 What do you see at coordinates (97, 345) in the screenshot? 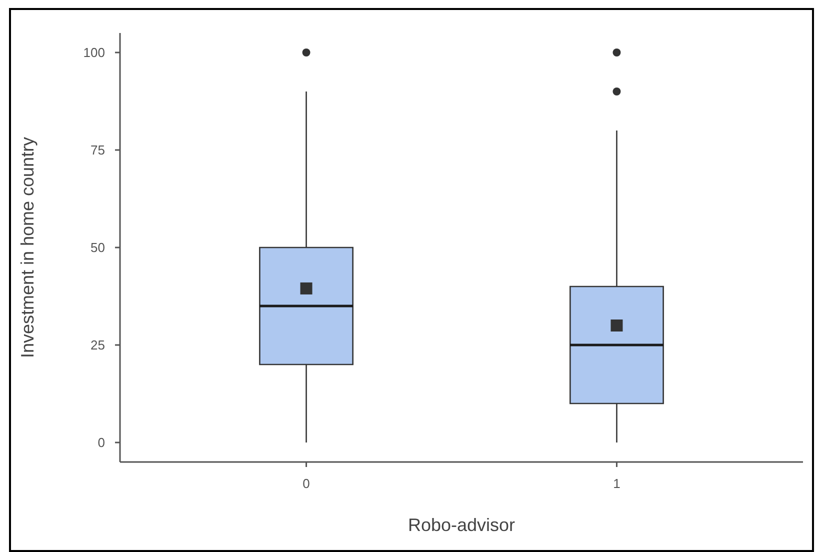
I see `y-tick-label: 25` at bounding box center [97, 345].